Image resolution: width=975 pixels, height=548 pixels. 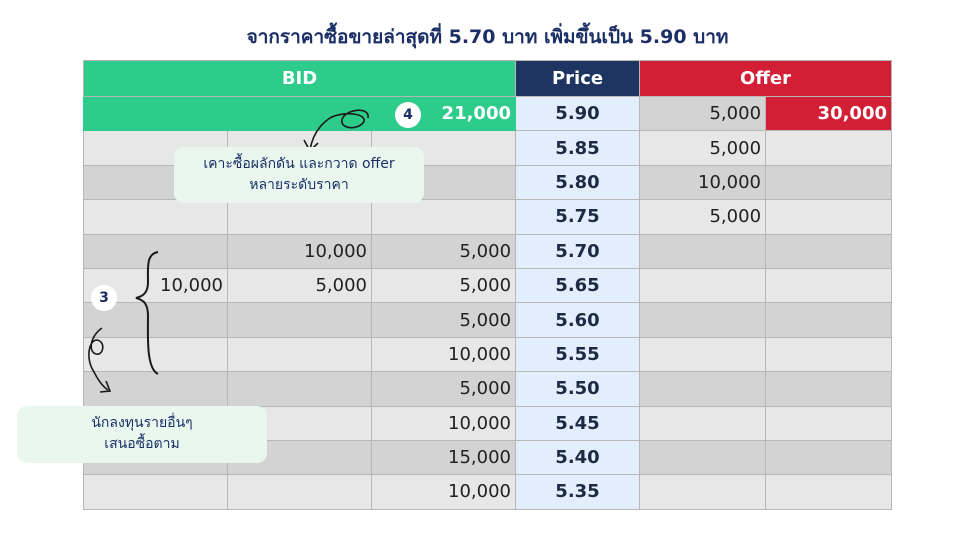 What do you see at coordinates (142, 444) in the screenshot?
I see `note-others-follow-line2: เสนอซื้อตาม` at bounding box center [142, 444].